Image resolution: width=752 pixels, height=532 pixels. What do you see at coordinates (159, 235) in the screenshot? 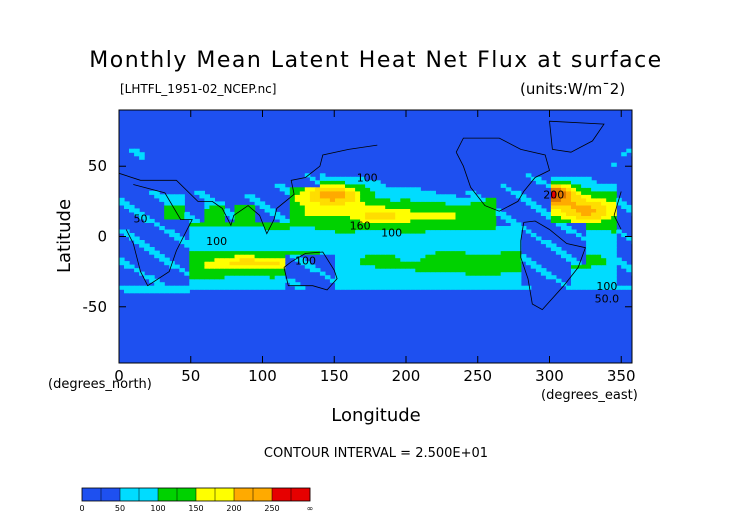
I see `coastline` at bounding box center [159, 235].